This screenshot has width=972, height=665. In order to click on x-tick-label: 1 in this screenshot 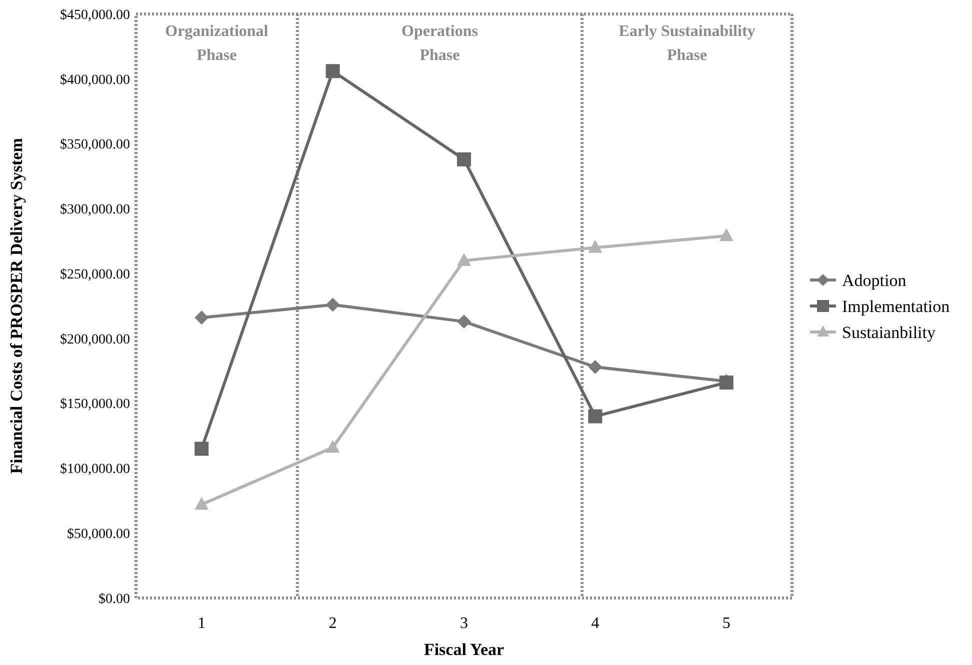, I will do `click(202, 623)`.